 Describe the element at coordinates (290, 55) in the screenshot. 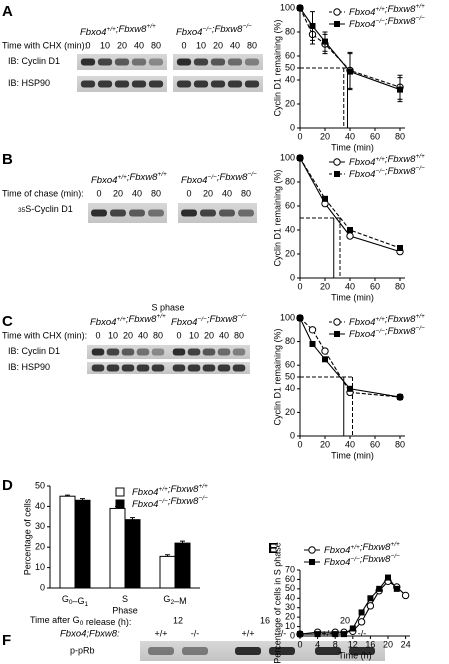

I see `y-tick-label: 60` at that location.